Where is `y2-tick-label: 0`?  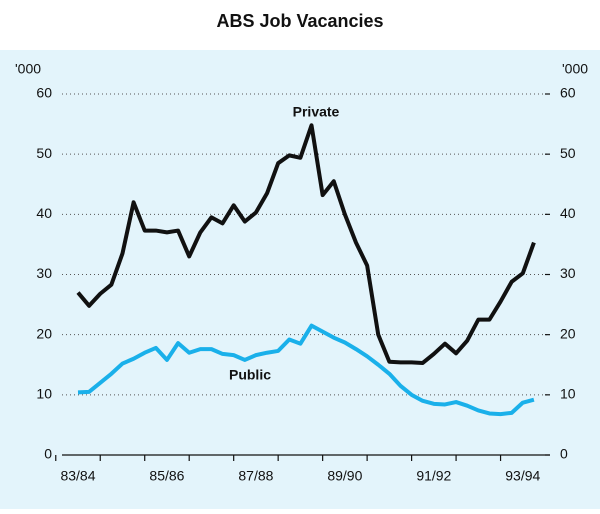 y2-tick-label: 0 is located at coordinates (564, 454).